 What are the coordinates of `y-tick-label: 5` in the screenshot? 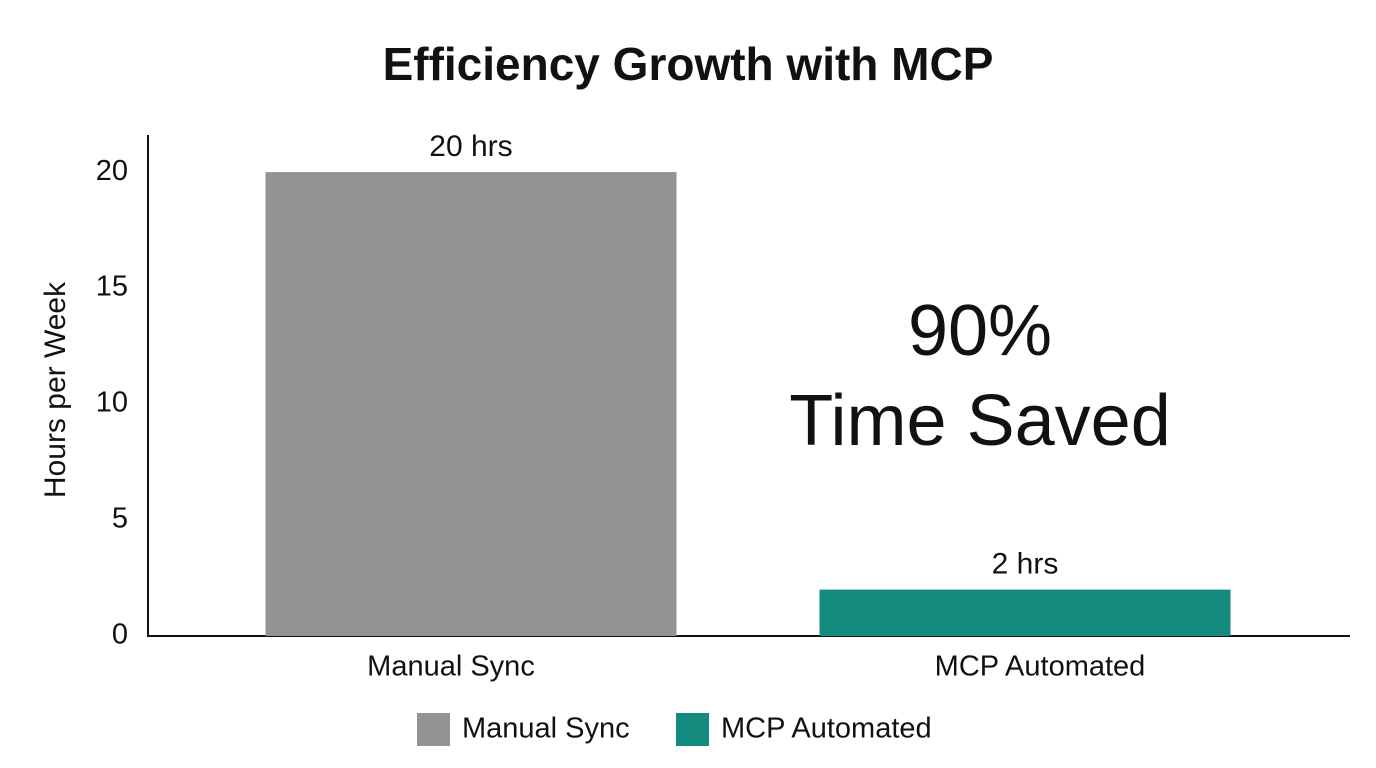 It's located at (120, 519).